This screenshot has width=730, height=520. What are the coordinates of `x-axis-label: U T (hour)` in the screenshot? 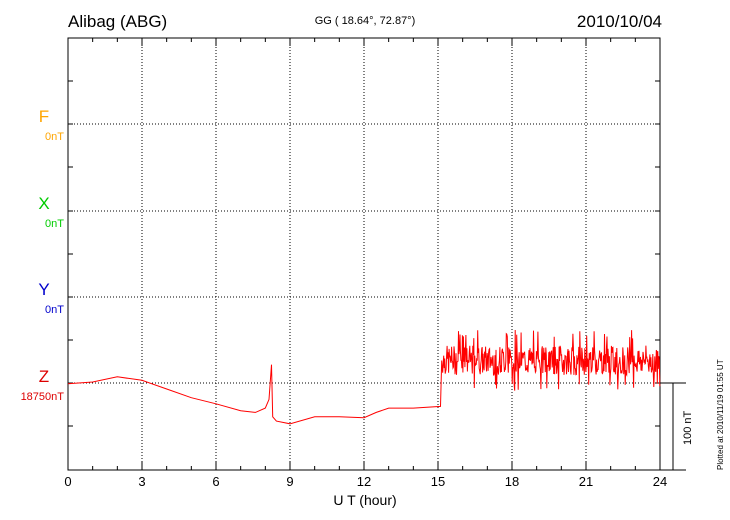 It's located at (365, 500).